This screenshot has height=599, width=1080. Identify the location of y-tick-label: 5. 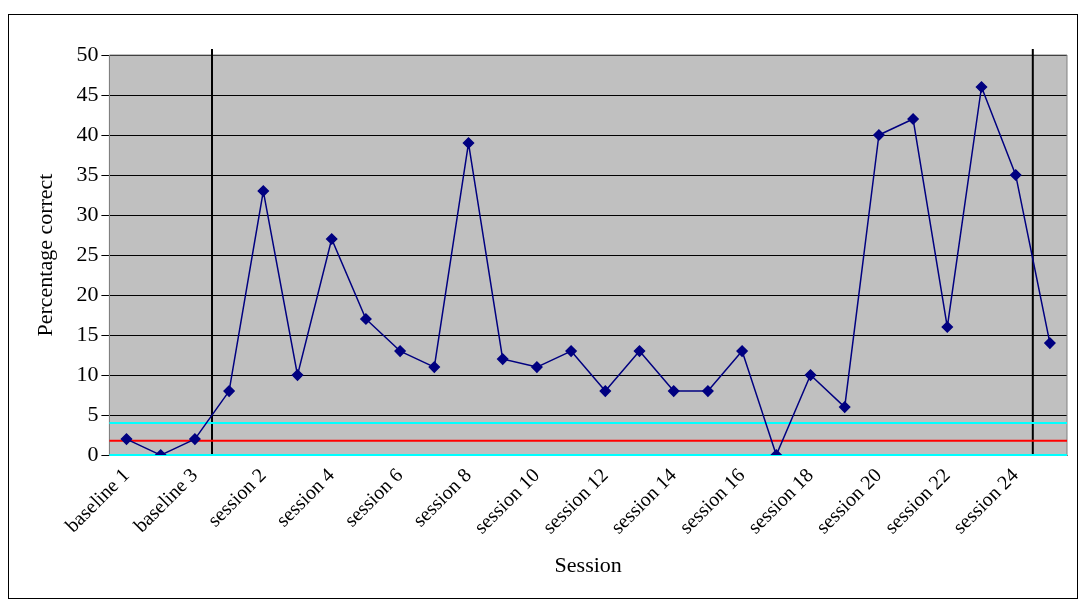
(93, 413).